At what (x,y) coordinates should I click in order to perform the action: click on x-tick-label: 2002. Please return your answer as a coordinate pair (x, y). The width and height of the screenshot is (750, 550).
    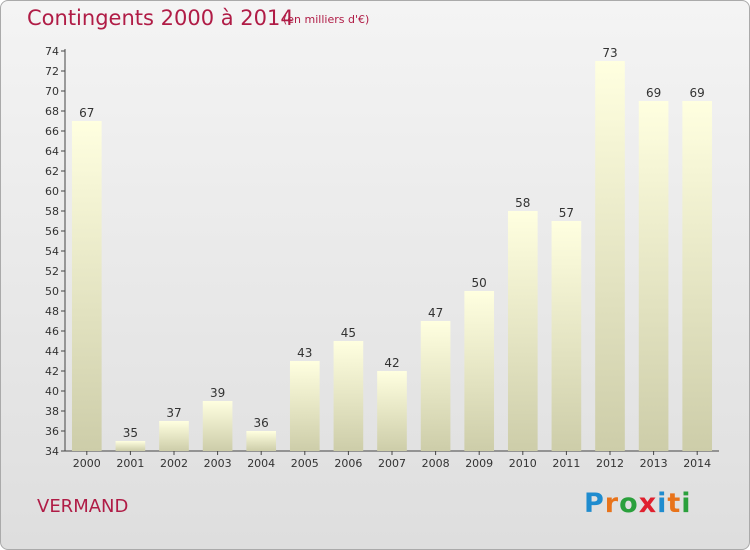
    Looking at the image, I should click on (174, 463).